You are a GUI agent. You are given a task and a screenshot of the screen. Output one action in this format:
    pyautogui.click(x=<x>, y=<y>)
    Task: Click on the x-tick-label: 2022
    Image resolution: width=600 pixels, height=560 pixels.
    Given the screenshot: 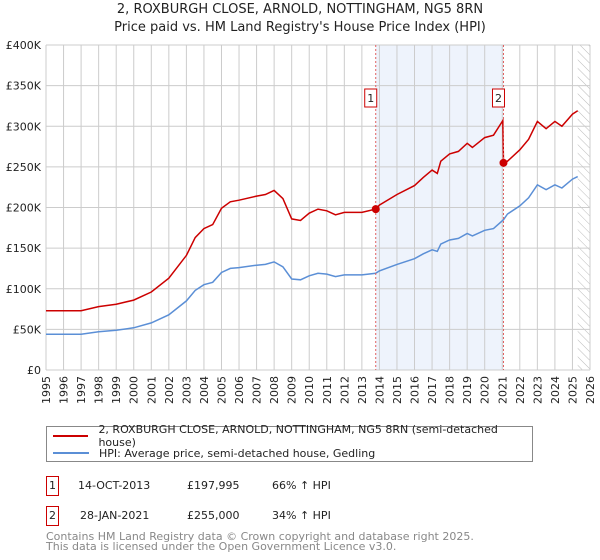 What is the action you would take?
    pyautogui.click(x=520, y=390)
    